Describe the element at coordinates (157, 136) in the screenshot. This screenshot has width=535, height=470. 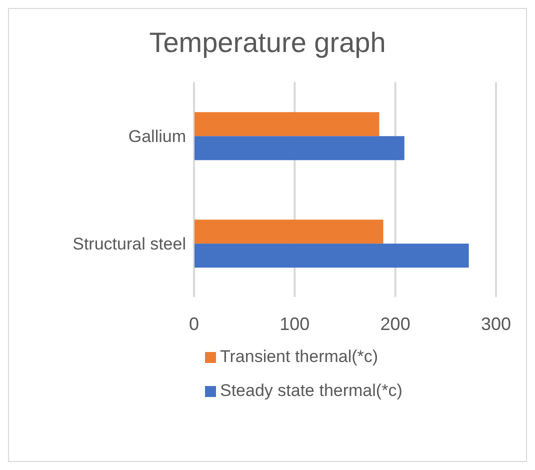
I see `y-tick-label: Gallium` at that location.